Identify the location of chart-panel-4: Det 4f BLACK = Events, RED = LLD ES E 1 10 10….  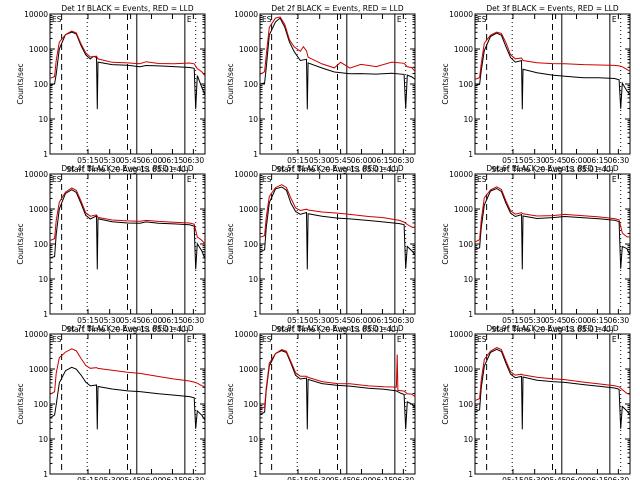
(111, 249).